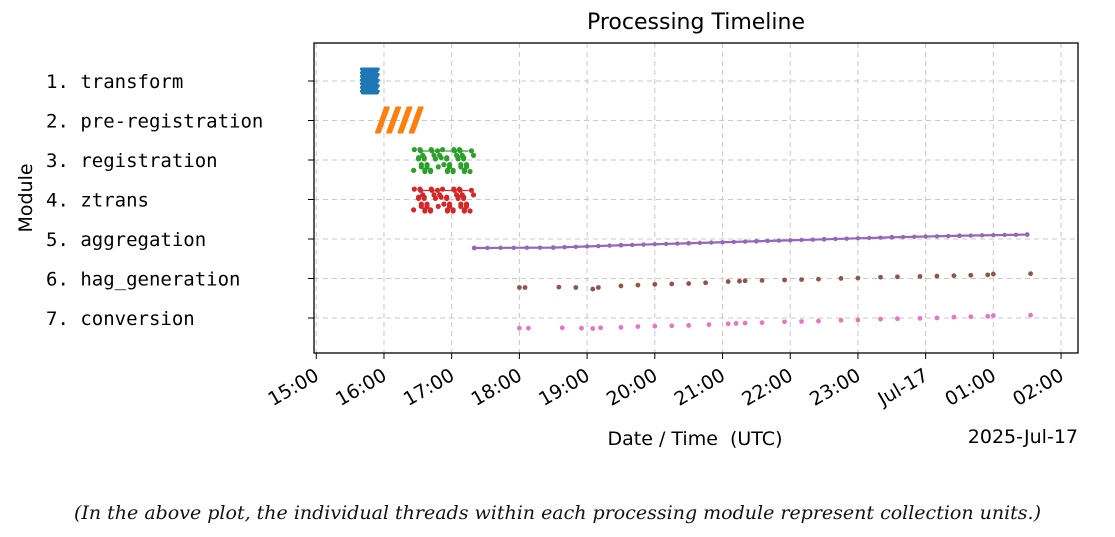 The width and height of the screenshot is (1115, 537). What do you see at coordinates (369, 81) in the screenshot?
I see `series-transform` at bounding box center [369, 81].